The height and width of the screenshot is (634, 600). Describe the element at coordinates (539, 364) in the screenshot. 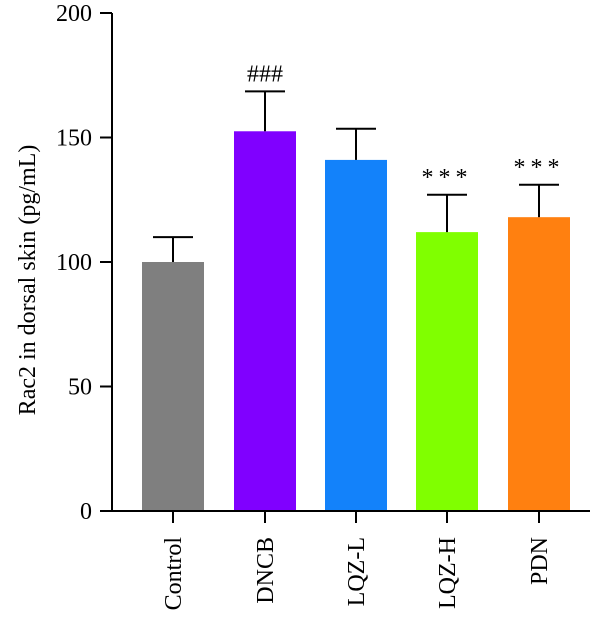

I see `bar-pdn` at that location.